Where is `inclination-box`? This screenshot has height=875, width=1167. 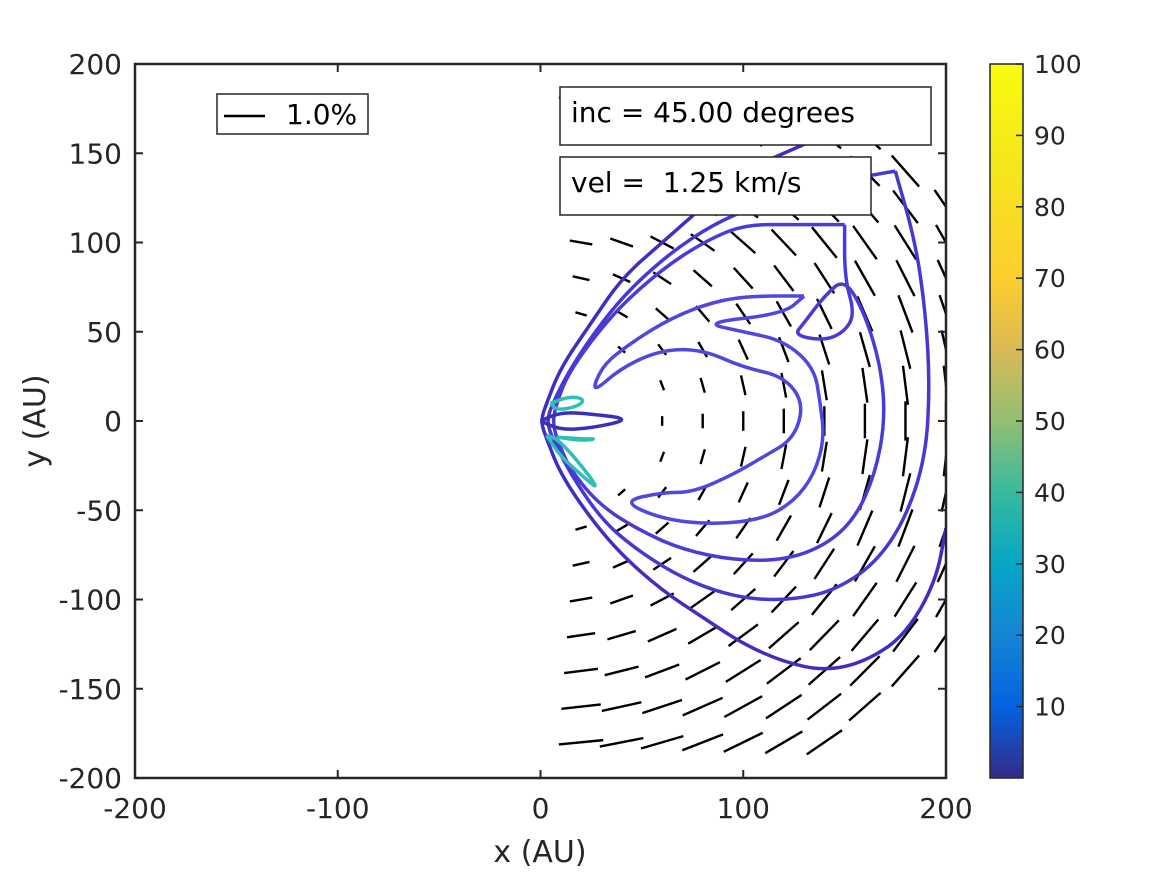 inclination-box is located at coordinates (745, 116).